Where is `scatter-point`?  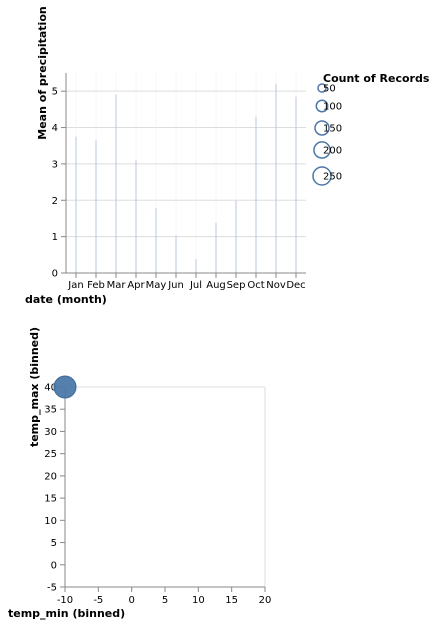
scatter-point is located at coordinates (65, 387).